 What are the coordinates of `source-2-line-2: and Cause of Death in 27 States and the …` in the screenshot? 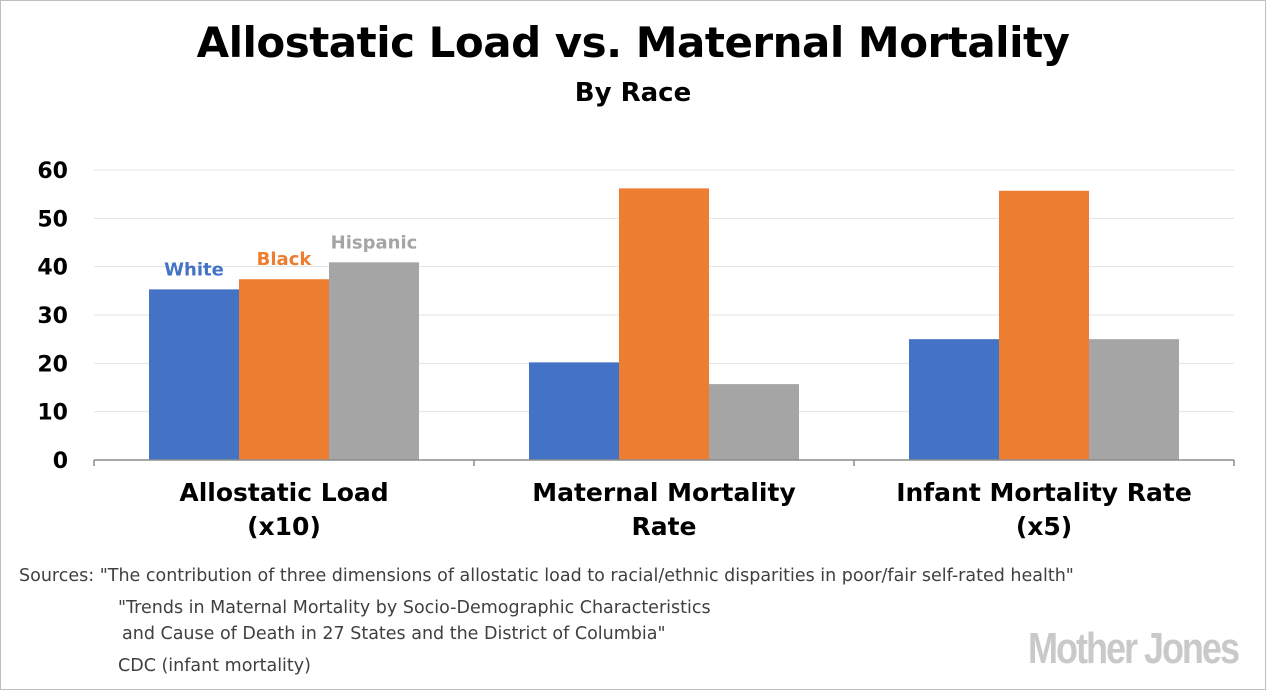 It's located at (394, 634).